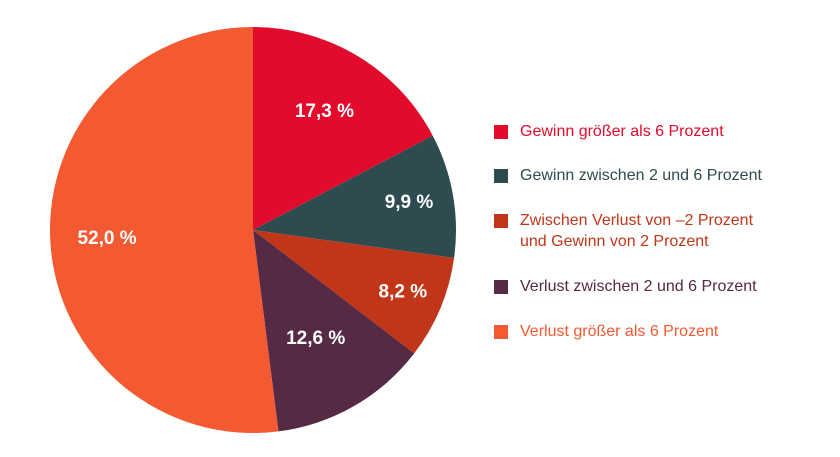 Image resolution: width=840 pixels, height=457 pixels. Describe the element at coordinates (619, 331) in the screenshot. I see `legend-label: Verlust größer als 6 Prozent` at that location.